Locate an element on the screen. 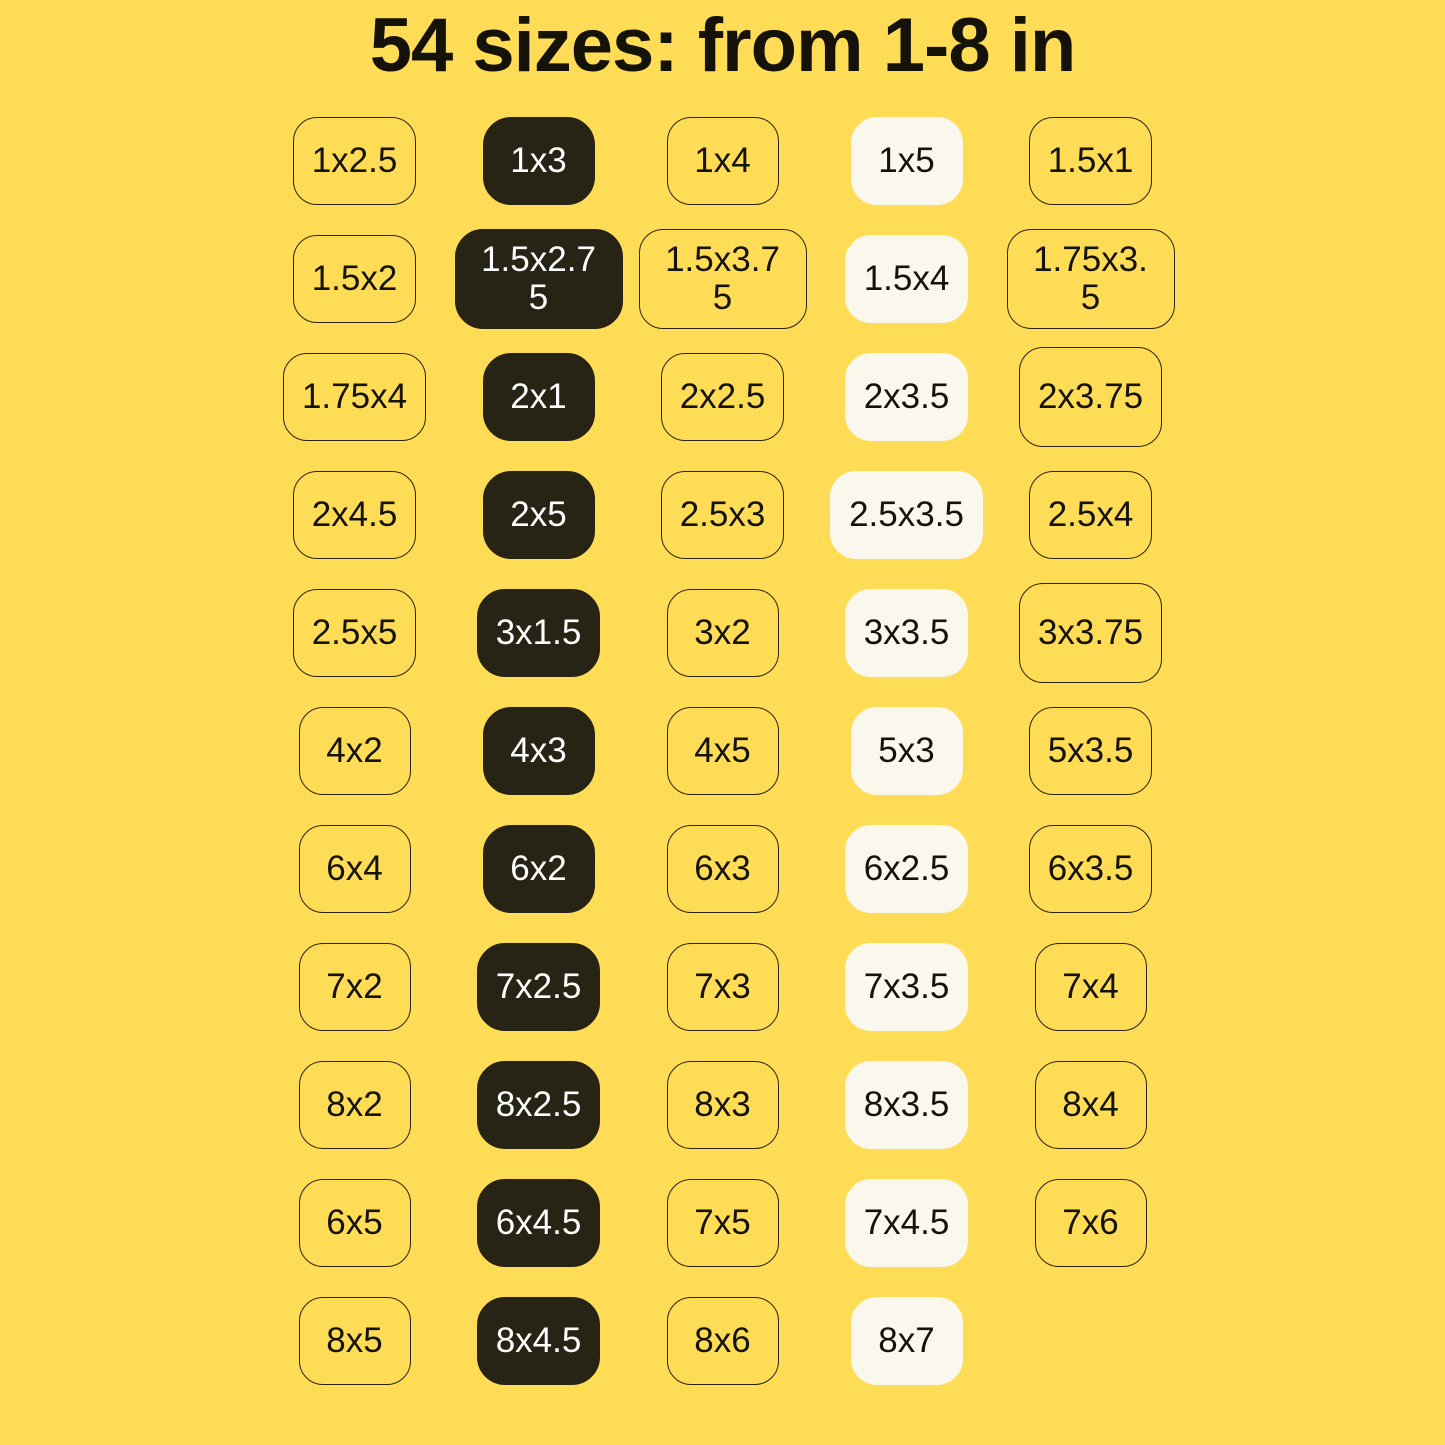 This screenshot has width=1445, height=1445. badge-cell: 1x2.5 is located at coordinates (355, 161).